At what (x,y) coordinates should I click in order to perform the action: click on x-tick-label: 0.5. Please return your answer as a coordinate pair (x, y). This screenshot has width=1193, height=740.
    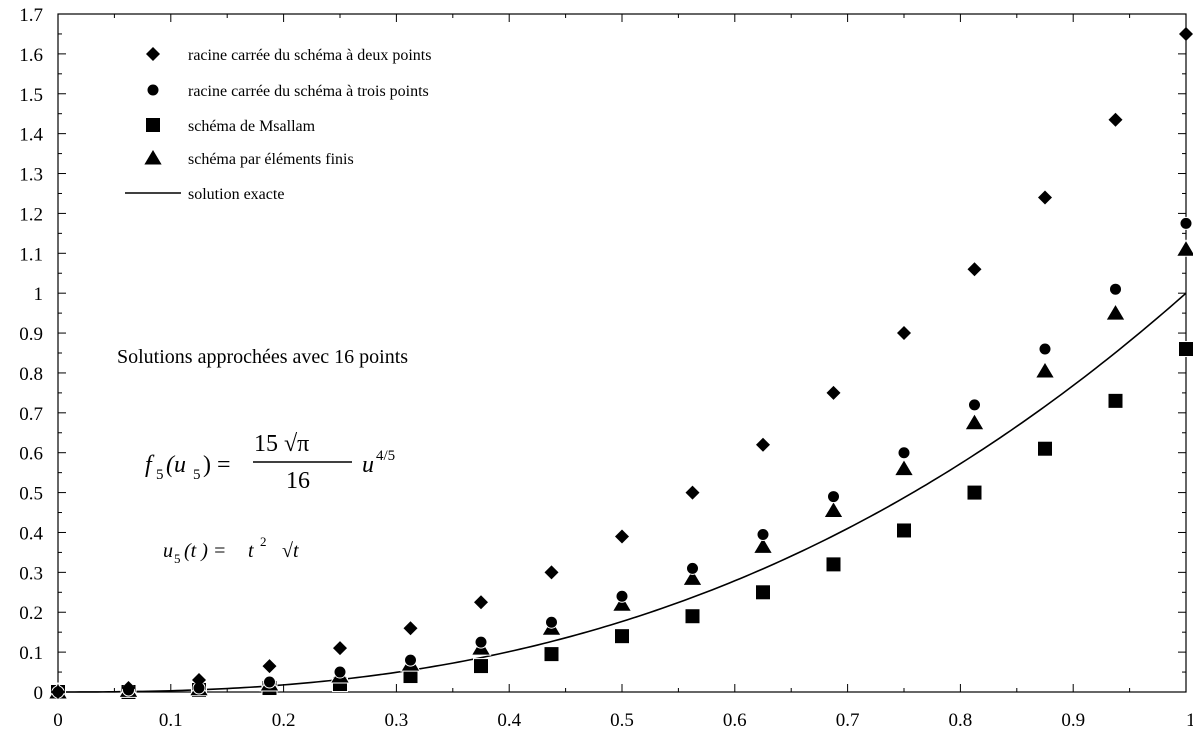
    Looking at the image, I should click on (622, 720).